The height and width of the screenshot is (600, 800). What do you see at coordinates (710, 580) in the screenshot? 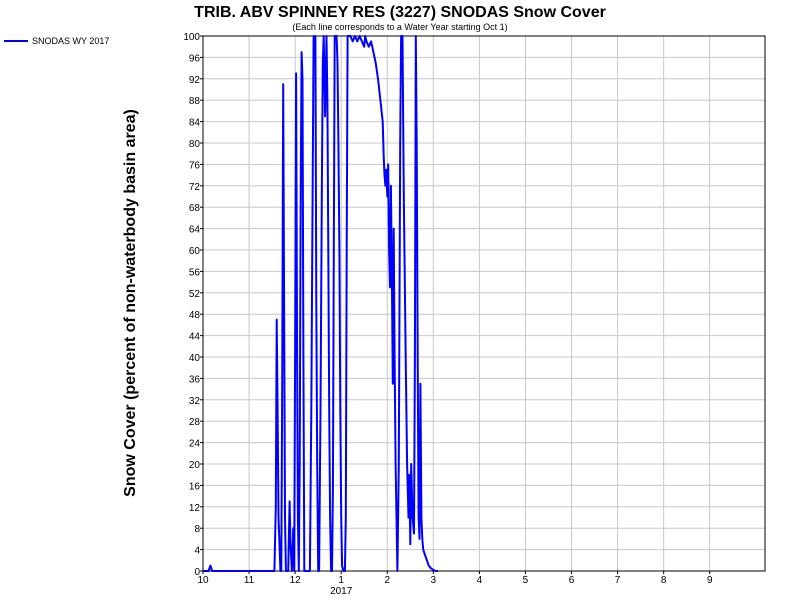
I see `x-tick-label: 9` at bounding box center [710, 580].